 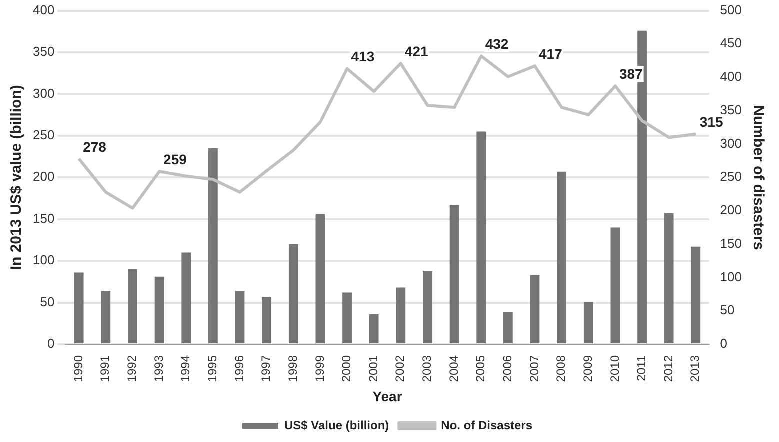 I want to click on y2-tick-label: 400, so click(x=731, y=76).